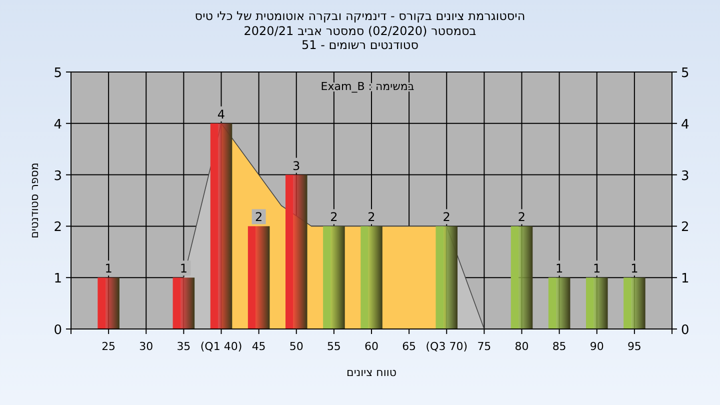  Describe the element at coordinates (634, 346) in the screenshot. I see `x-tick-label: 95` at that location.